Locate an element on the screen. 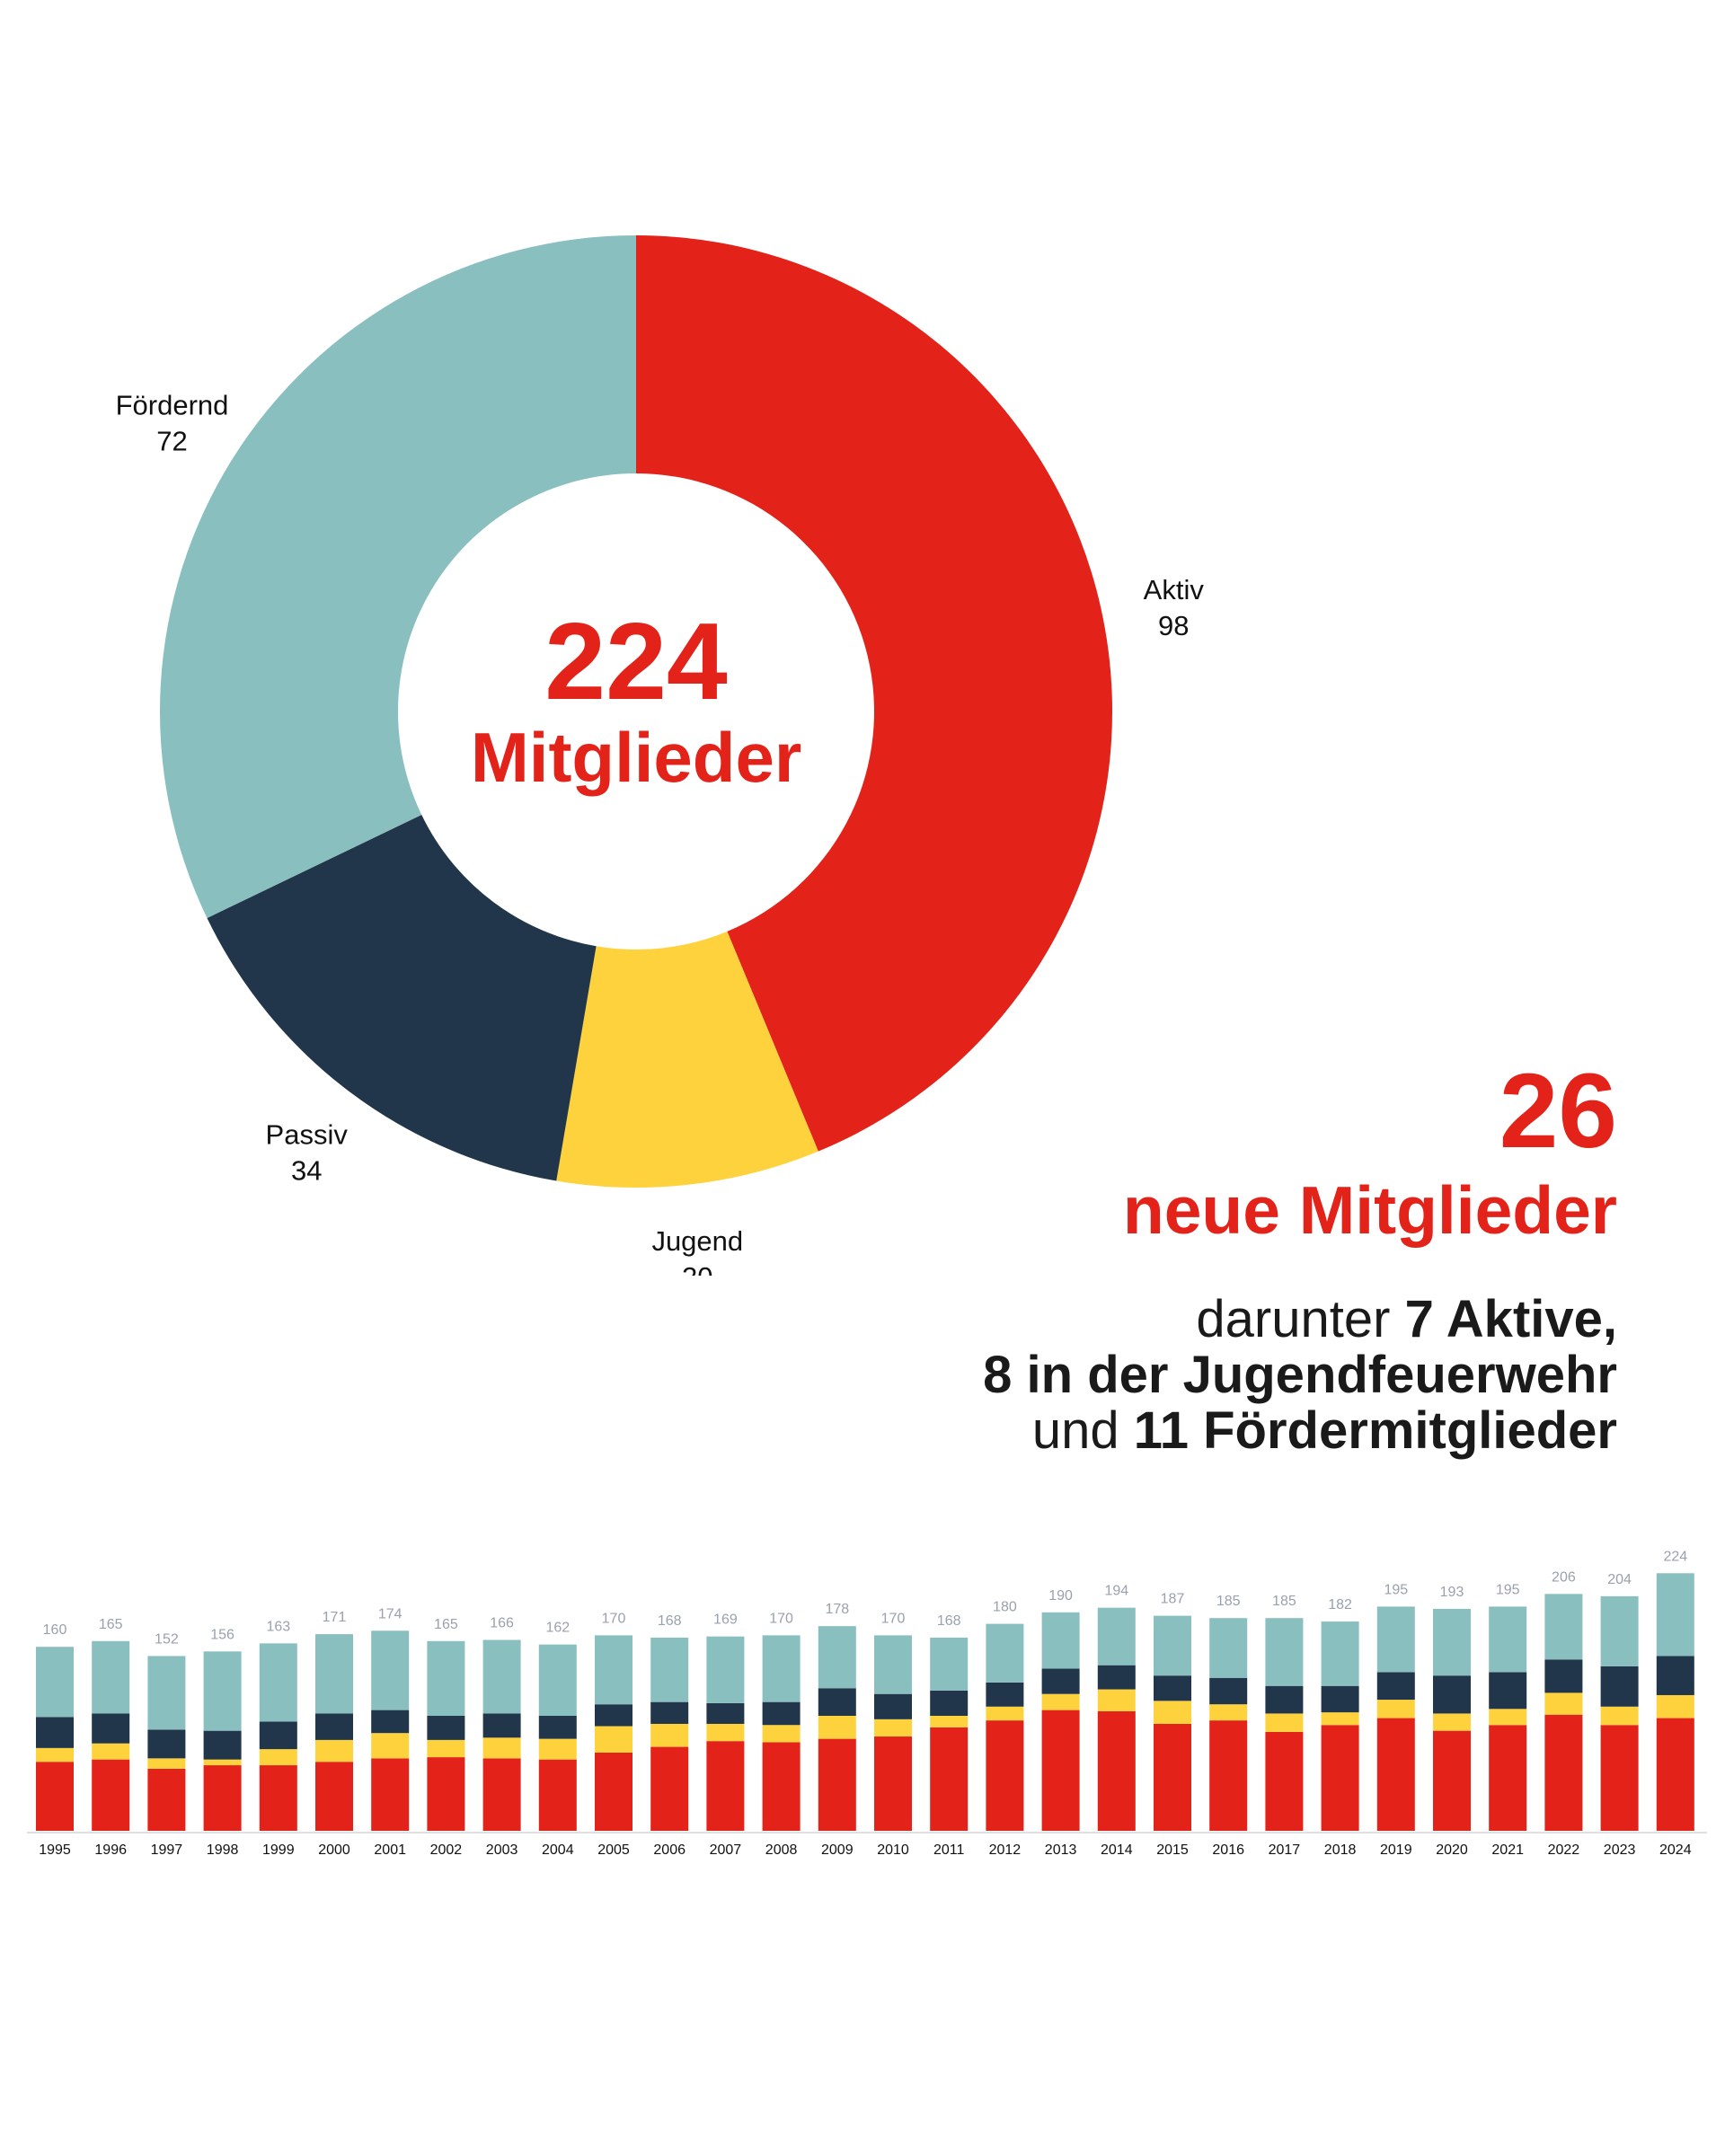 Image resolution: width=1725 pixels, height=2156 pixels. bar-total-label-2009: 178 is located at coordinates (837, 1610).